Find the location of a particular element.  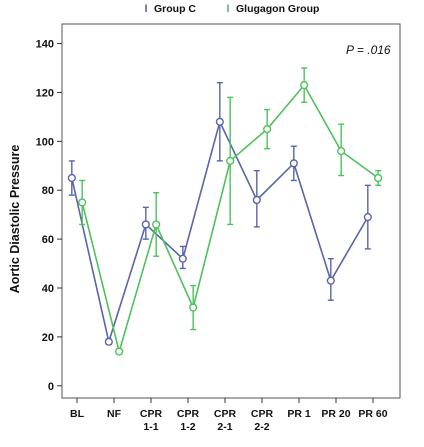

y-axis: 0 20 40 60 80 100 120 140 is located at coordinates (49, 216).